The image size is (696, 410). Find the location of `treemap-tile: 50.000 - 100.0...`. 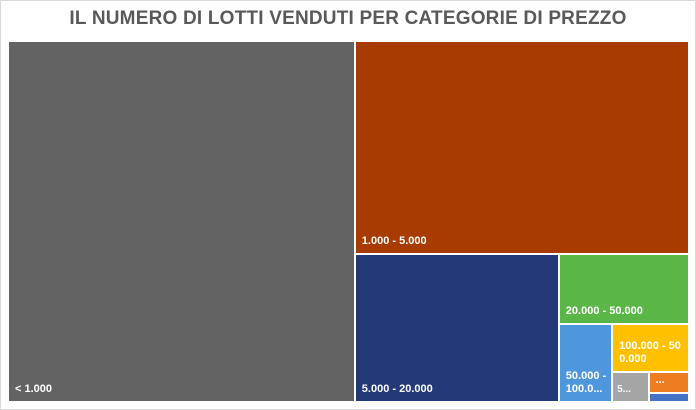

treemap-tile: 50.000 - 100.0... is located at coordinates (585, 362).